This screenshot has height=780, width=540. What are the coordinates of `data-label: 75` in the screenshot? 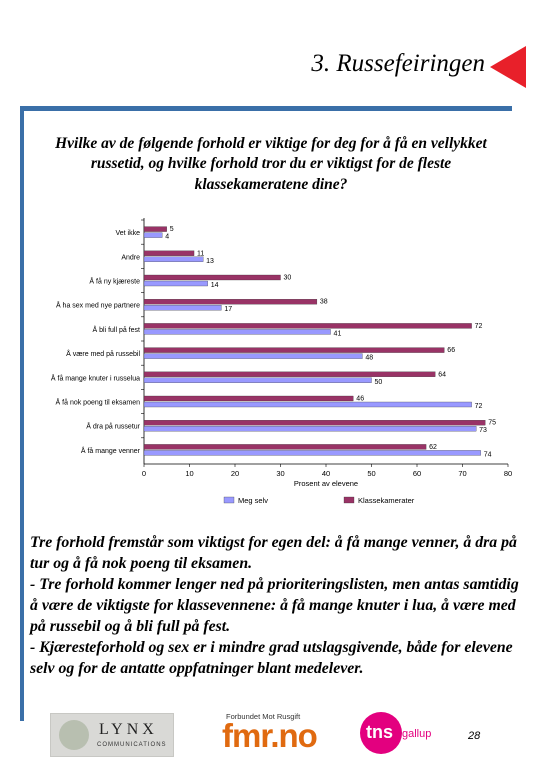 It's located at (492, 423).